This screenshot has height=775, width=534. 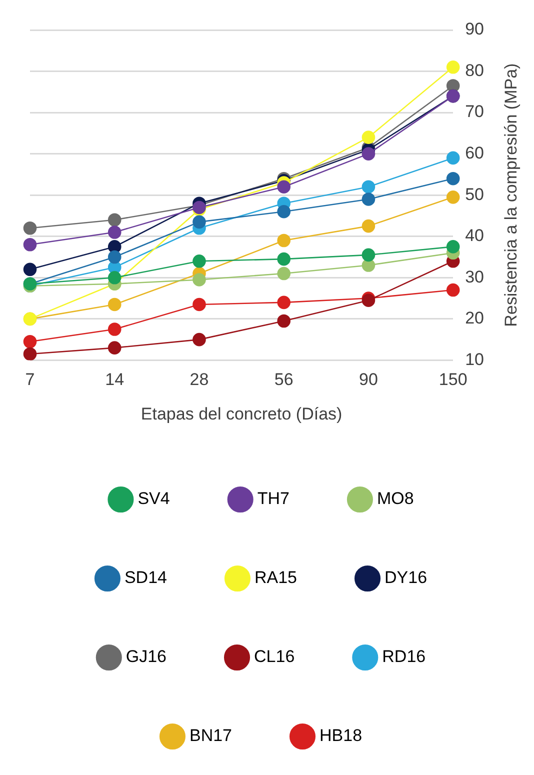 I want to click on y-tick-label: 90, so click(x=474, y=29).